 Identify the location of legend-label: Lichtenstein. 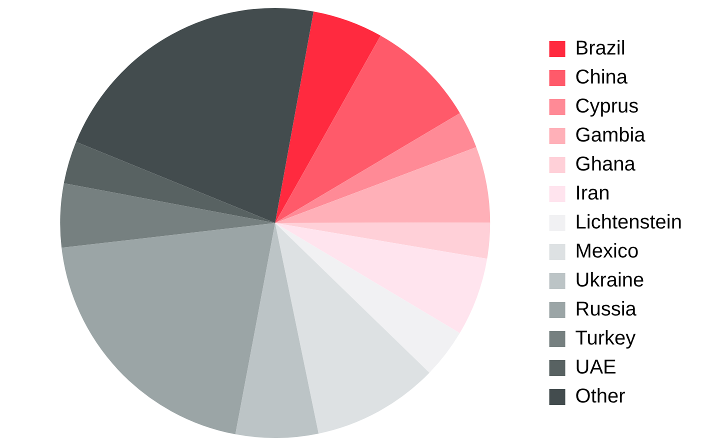
(628, 223).